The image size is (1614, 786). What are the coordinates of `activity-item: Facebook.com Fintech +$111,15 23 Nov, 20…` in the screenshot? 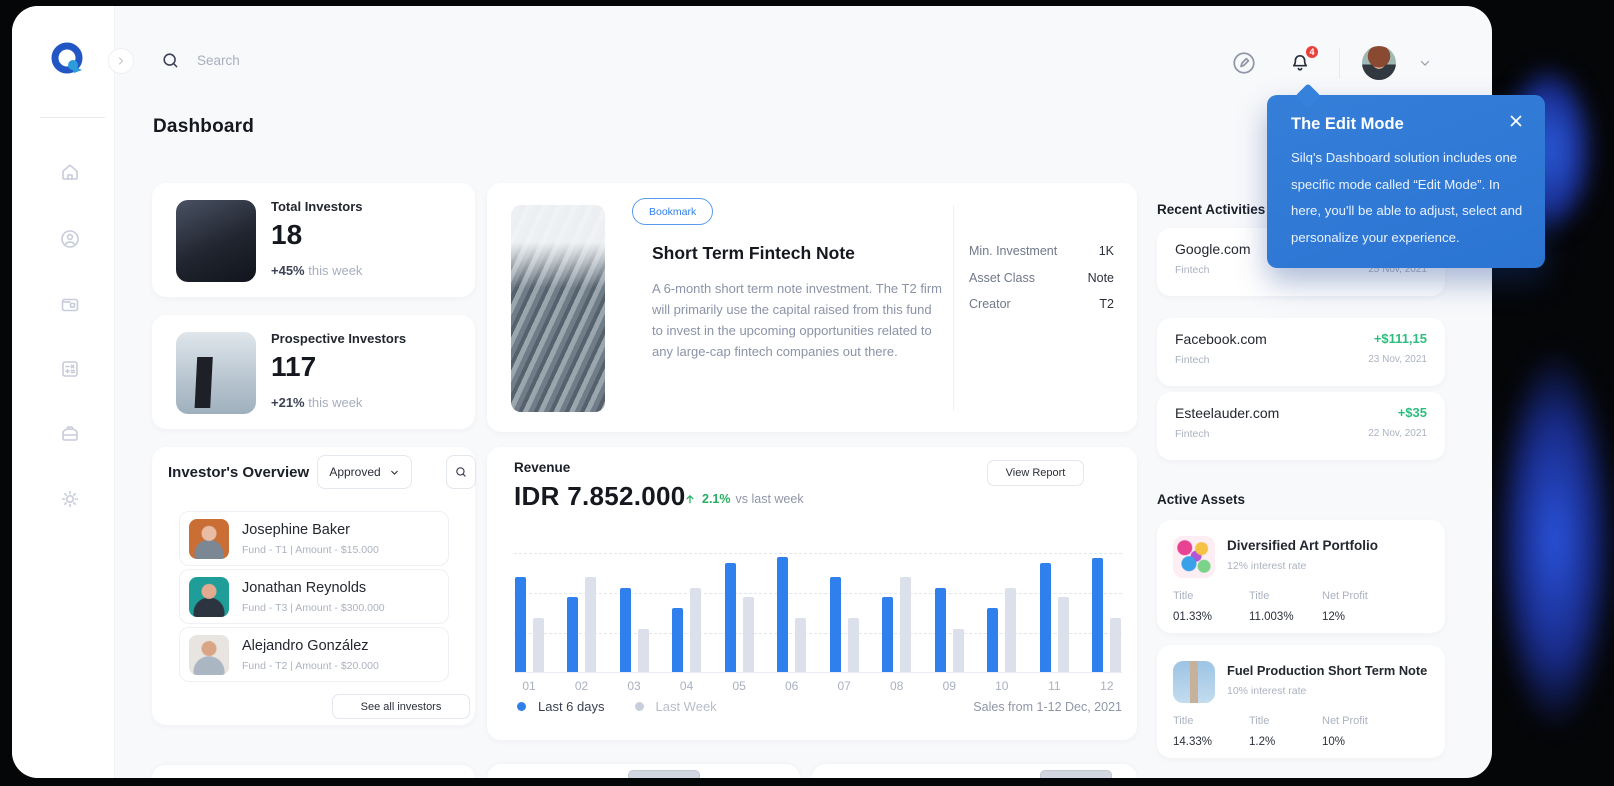 It's located at (1301, 352).